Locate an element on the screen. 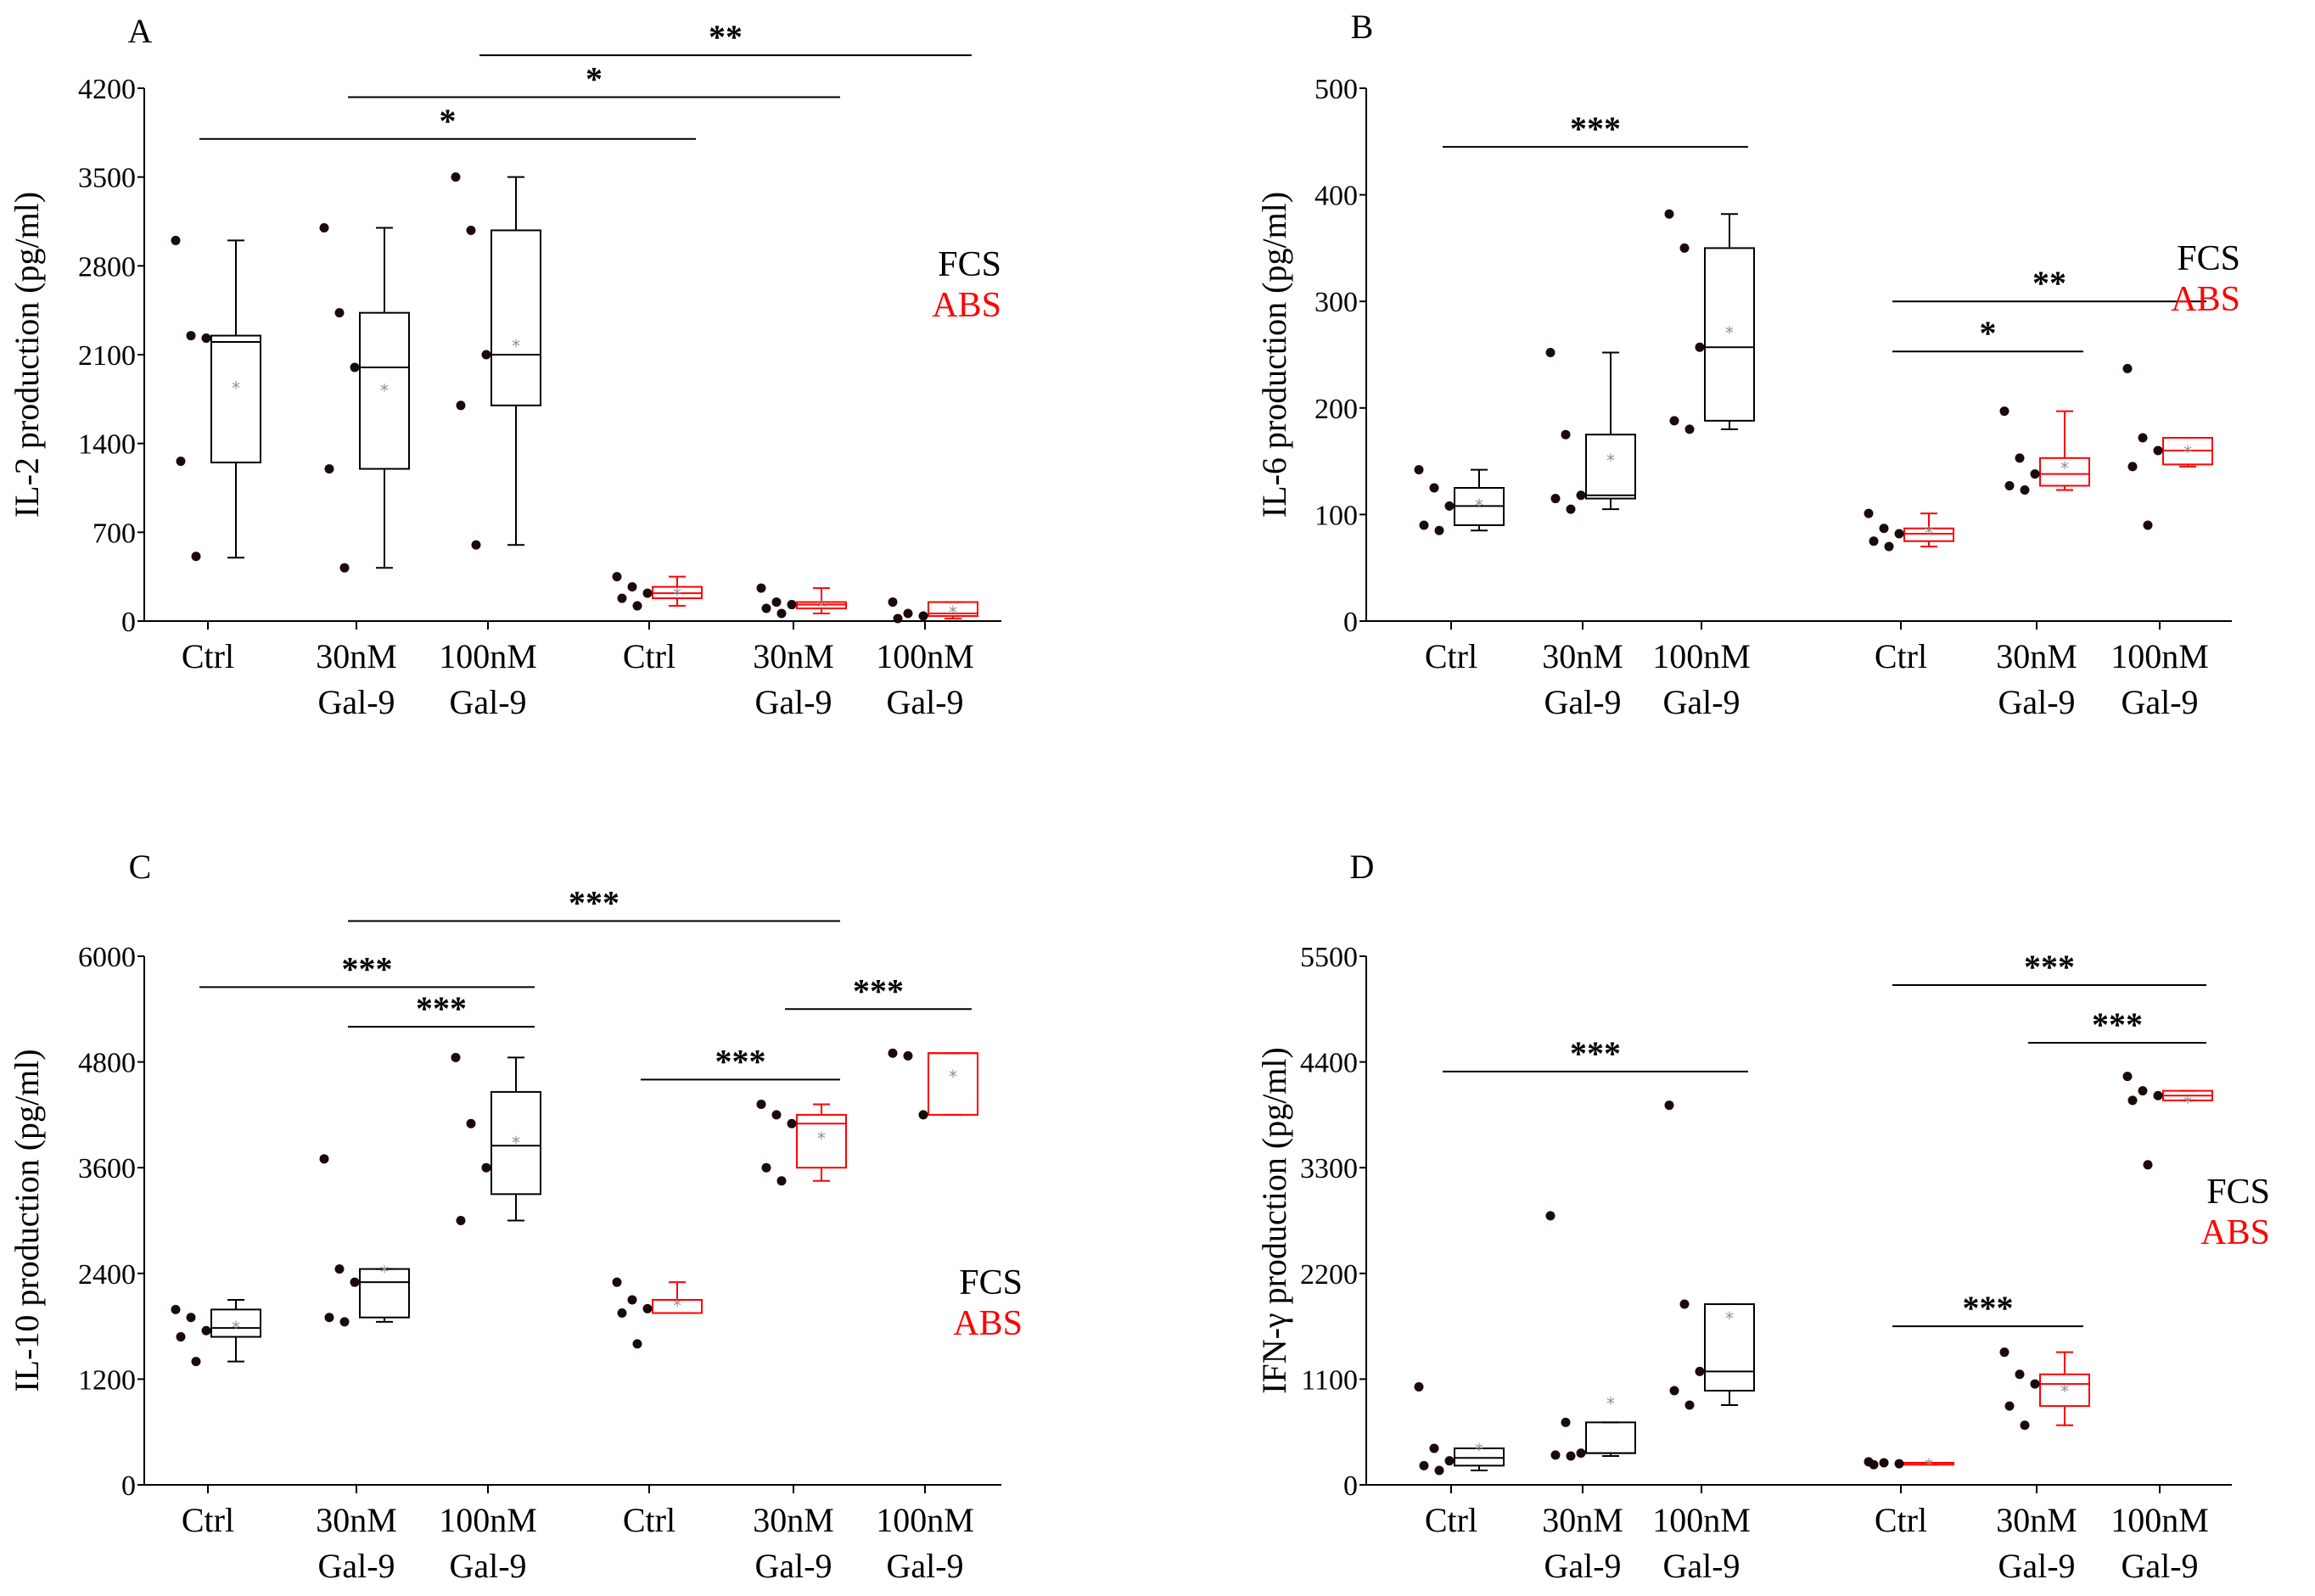 Image resolution: width=2315 pixels, height=1596 pixels. y-tick-label: 3600 is located at coordinates (107, 1168).